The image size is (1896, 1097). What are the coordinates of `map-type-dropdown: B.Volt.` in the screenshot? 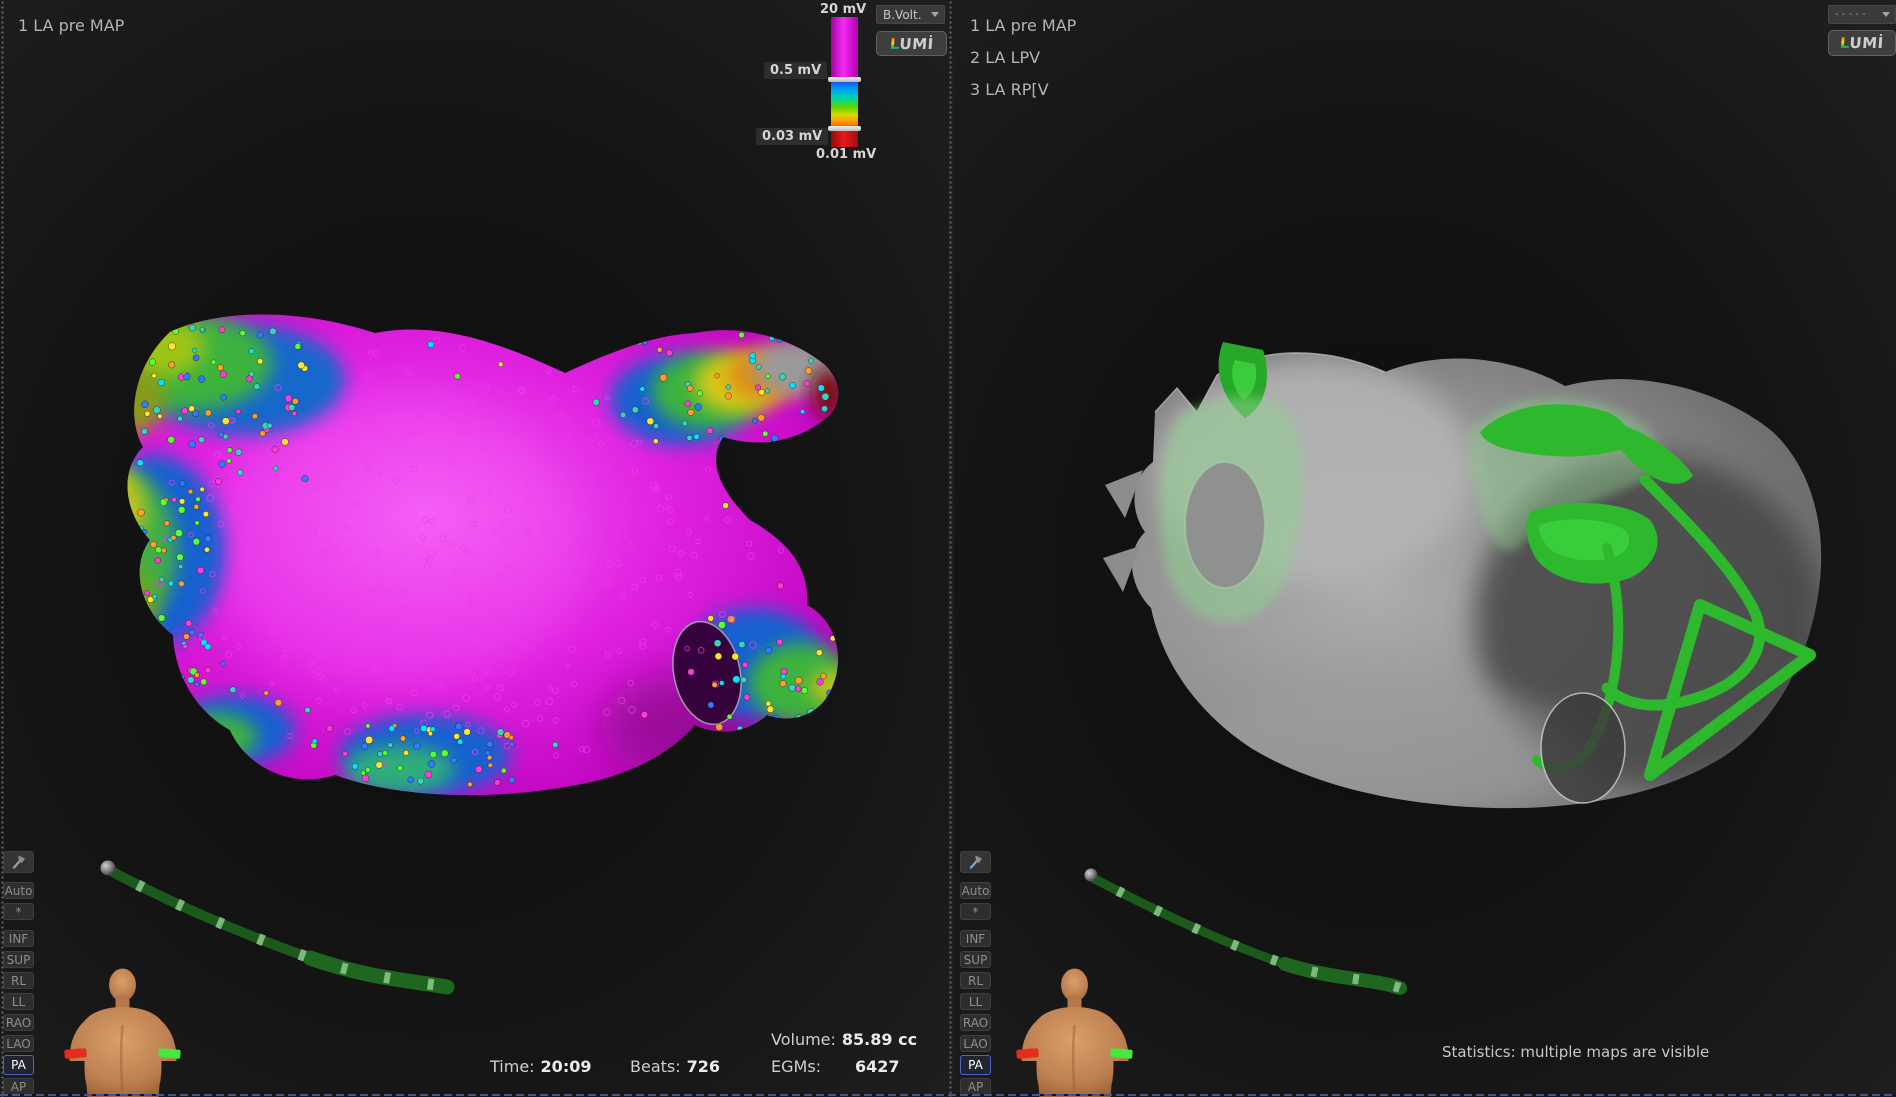 It's located at (910, 14).